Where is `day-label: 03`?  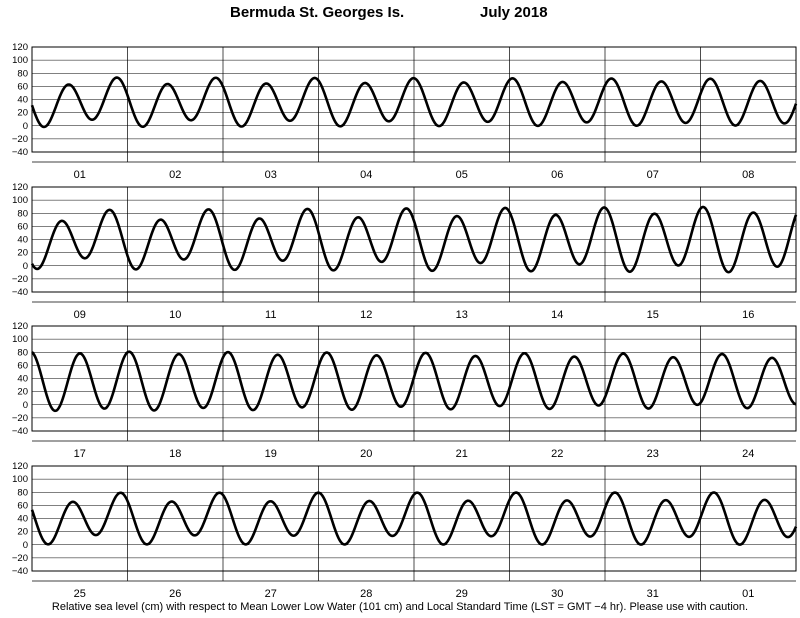
day-label: 03 is located at coordinates (271, 175).